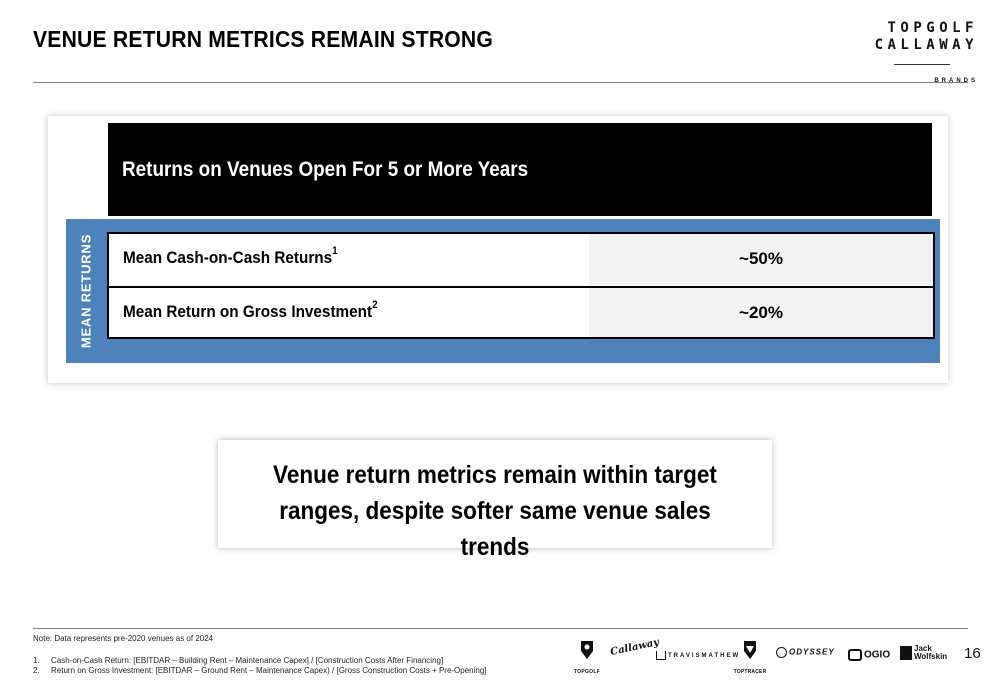  Describe the element at coordinates (635, 647) in the screenshot. I see `callaway-brand-logo: Callaway` at that location.